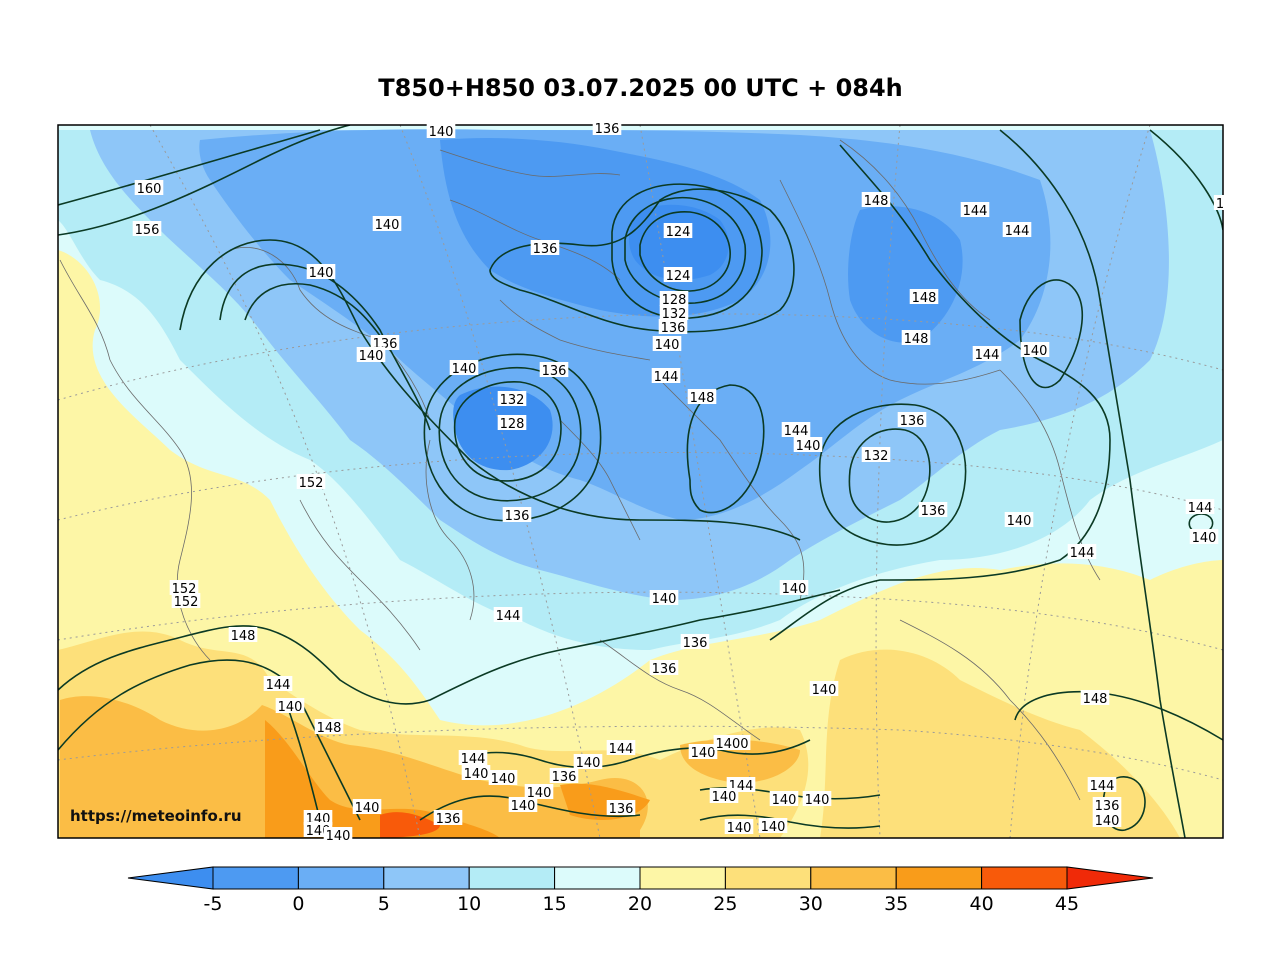 This screenshot has height=963, width=1281. I want to click on contour-label: 160, so click(149, 188).